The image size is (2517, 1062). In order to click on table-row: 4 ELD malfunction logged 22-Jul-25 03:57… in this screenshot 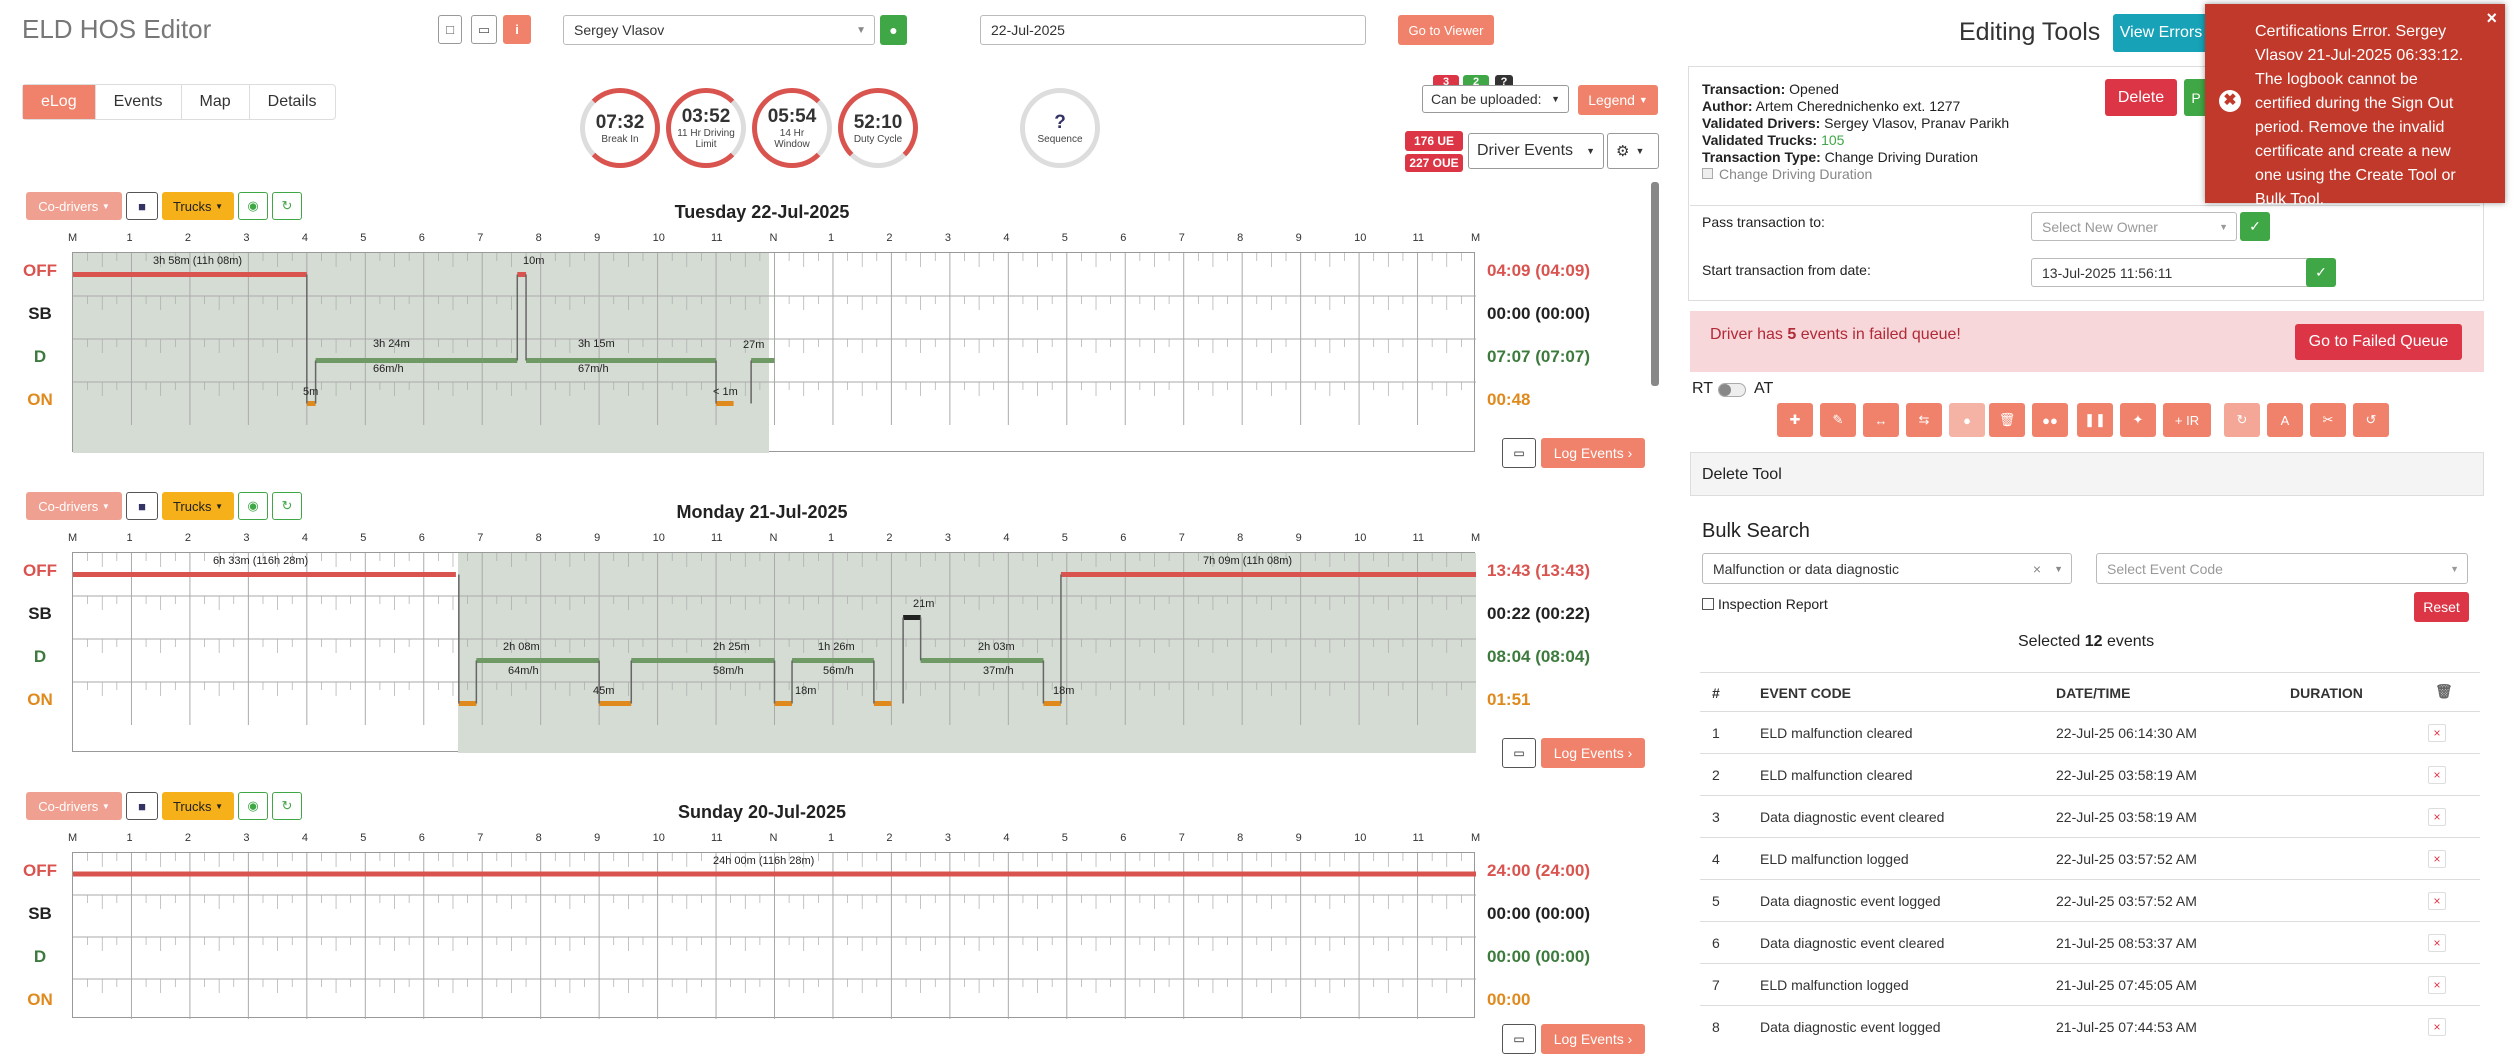, I will do `click(2090, 858)`.